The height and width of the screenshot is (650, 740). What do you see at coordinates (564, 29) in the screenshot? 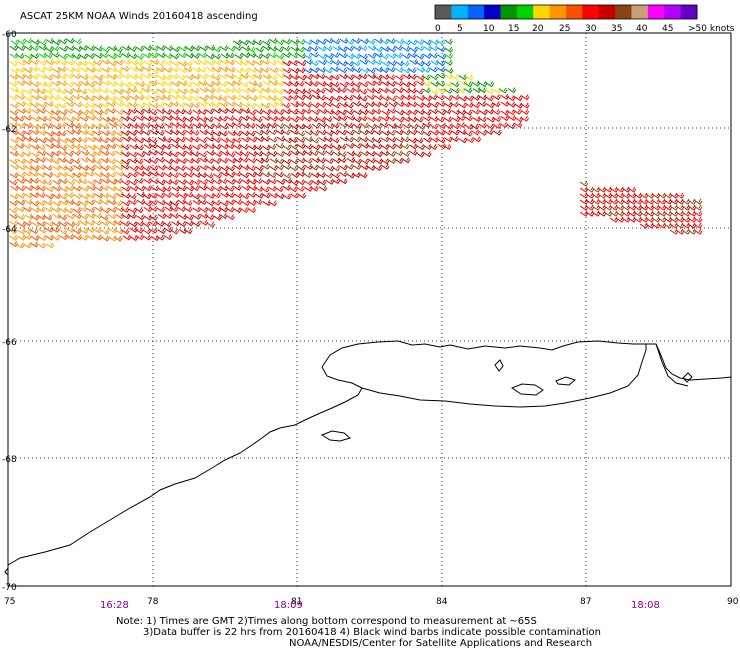
I see `colorbar-label: 25` at bounding box center [564, 29].